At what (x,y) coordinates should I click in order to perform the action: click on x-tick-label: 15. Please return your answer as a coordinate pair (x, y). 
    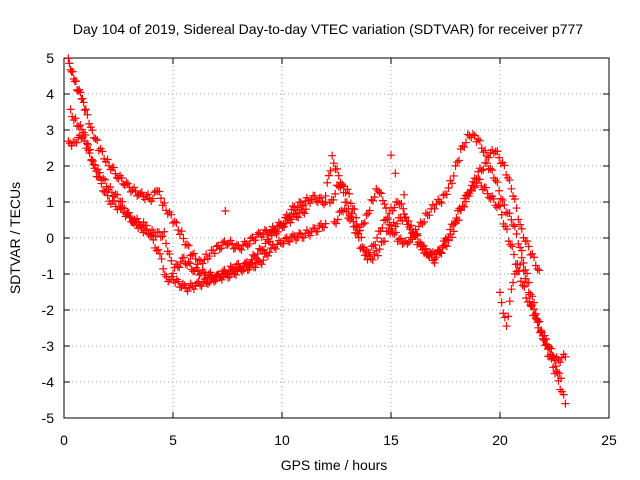
    Looking at the image, I should click on (391, 440).